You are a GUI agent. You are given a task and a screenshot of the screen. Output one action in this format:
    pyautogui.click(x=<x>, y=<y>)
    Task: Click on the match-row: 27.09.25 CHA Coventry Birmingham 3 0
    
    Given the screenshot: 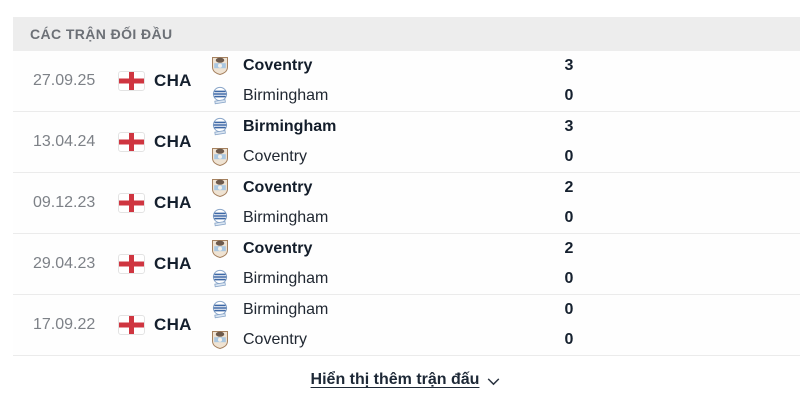 What is the action you would take?
    pyautogui.click(x=406, y=81)
    